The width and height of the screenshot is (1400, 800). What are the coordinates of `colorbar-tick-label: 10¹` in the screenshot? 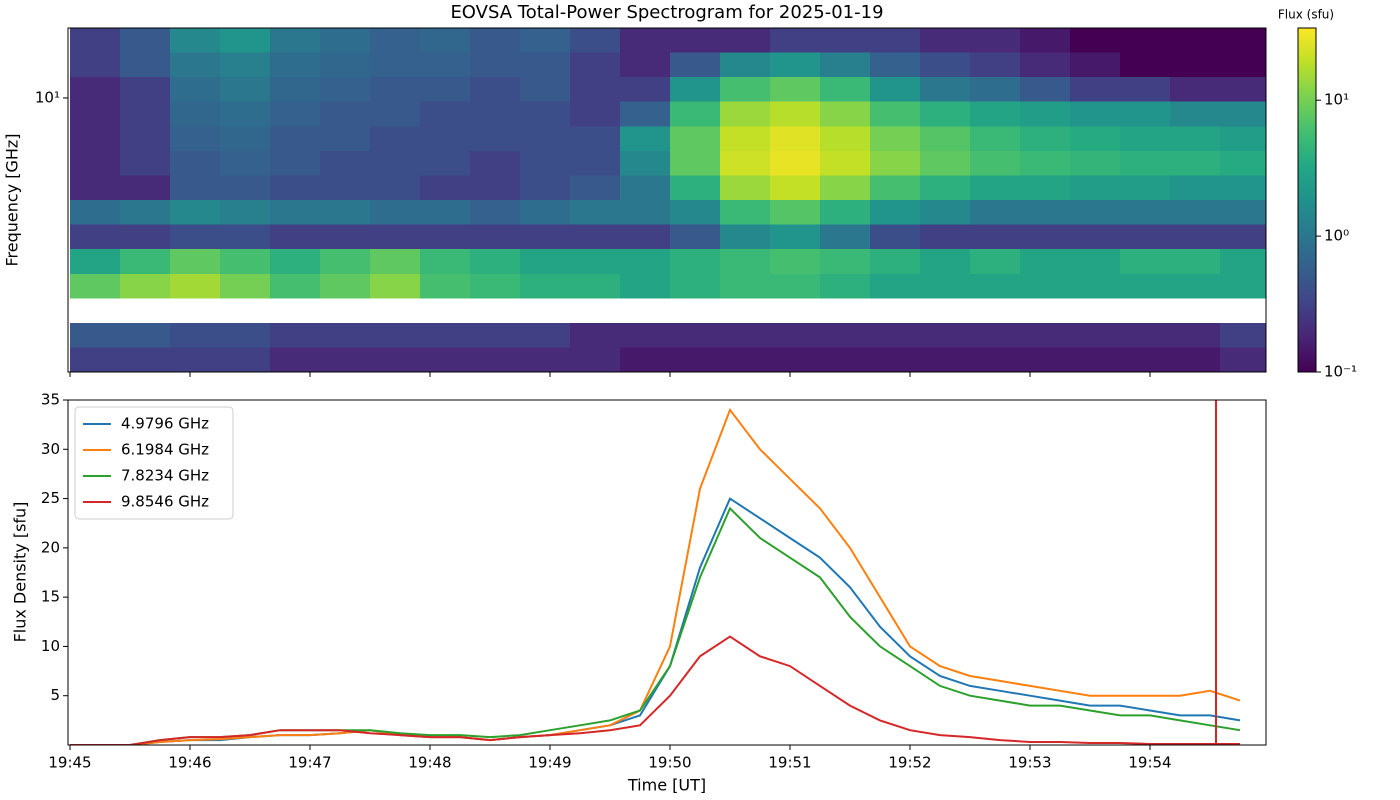 It's located at (1336, 100).